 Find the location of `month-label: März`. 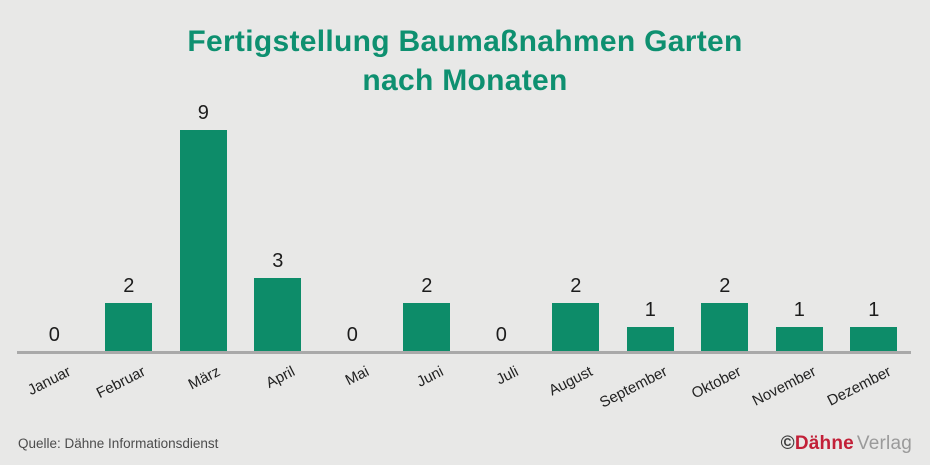

month-label: März is located at coordinates (204, 378).